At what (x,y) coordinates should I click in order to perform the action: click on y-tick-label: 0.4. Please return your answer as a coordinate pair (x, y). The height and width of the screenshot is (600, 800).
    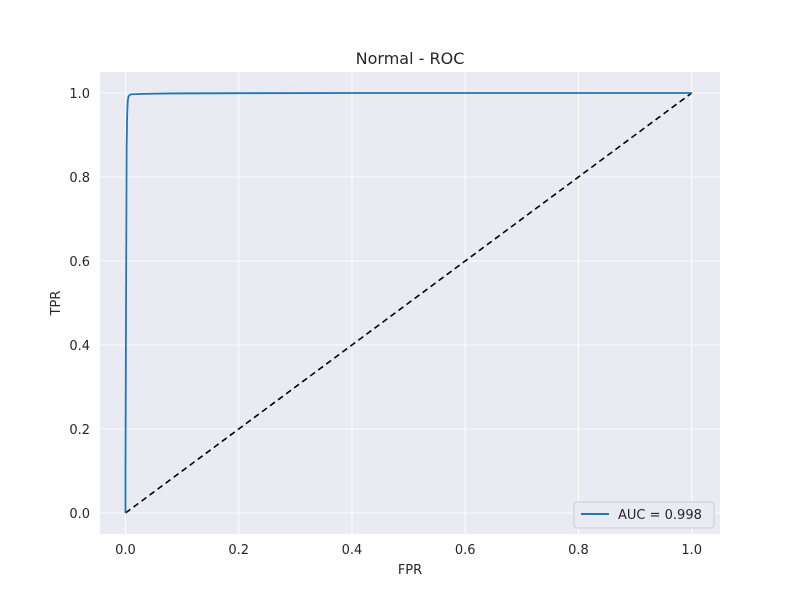
    Looking at the image, I should click on (79, 346).